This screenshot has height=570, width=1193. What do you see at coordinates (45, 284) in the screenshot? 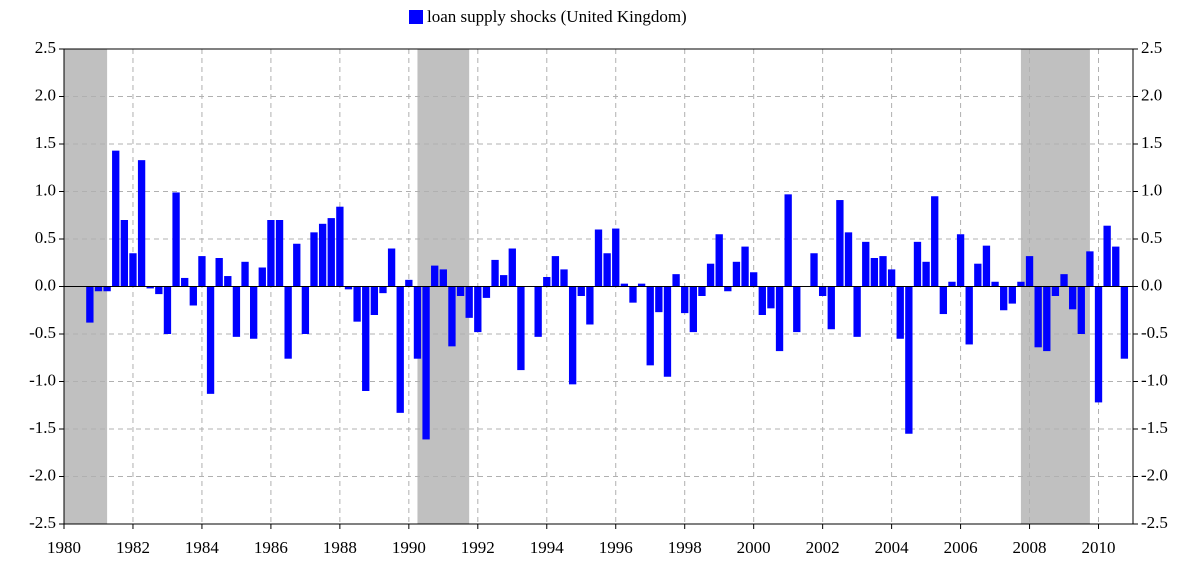
I see `y-tick-label: 0.0` at bounding box center [45, 284].